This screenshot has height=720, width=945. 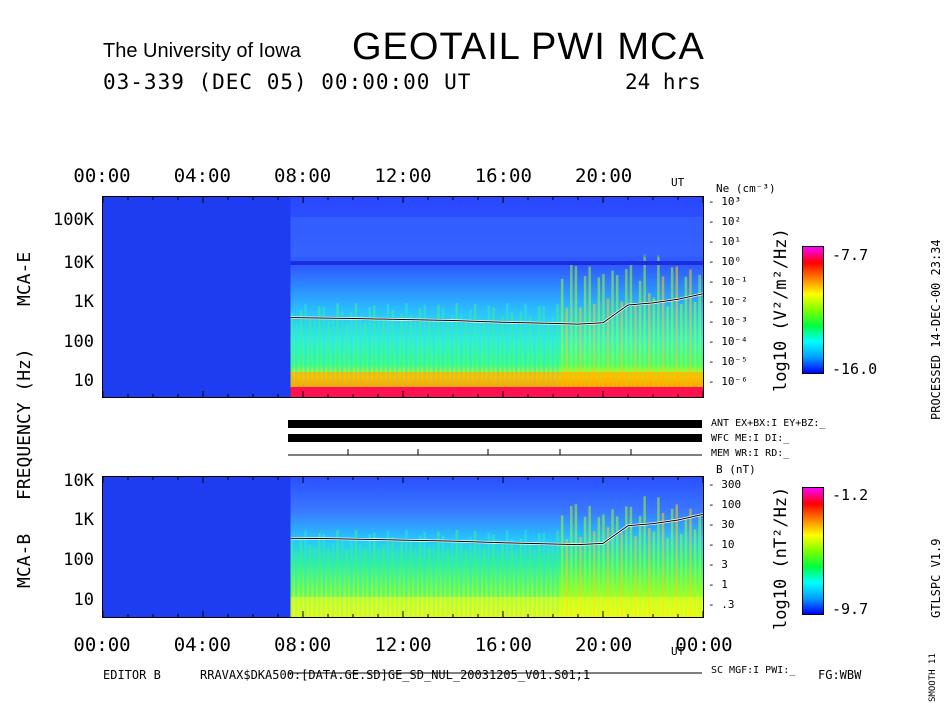 I want to click on date-line: 03-339 (DEC 05) 00:00:00 UT, so click(x=287, y=82).